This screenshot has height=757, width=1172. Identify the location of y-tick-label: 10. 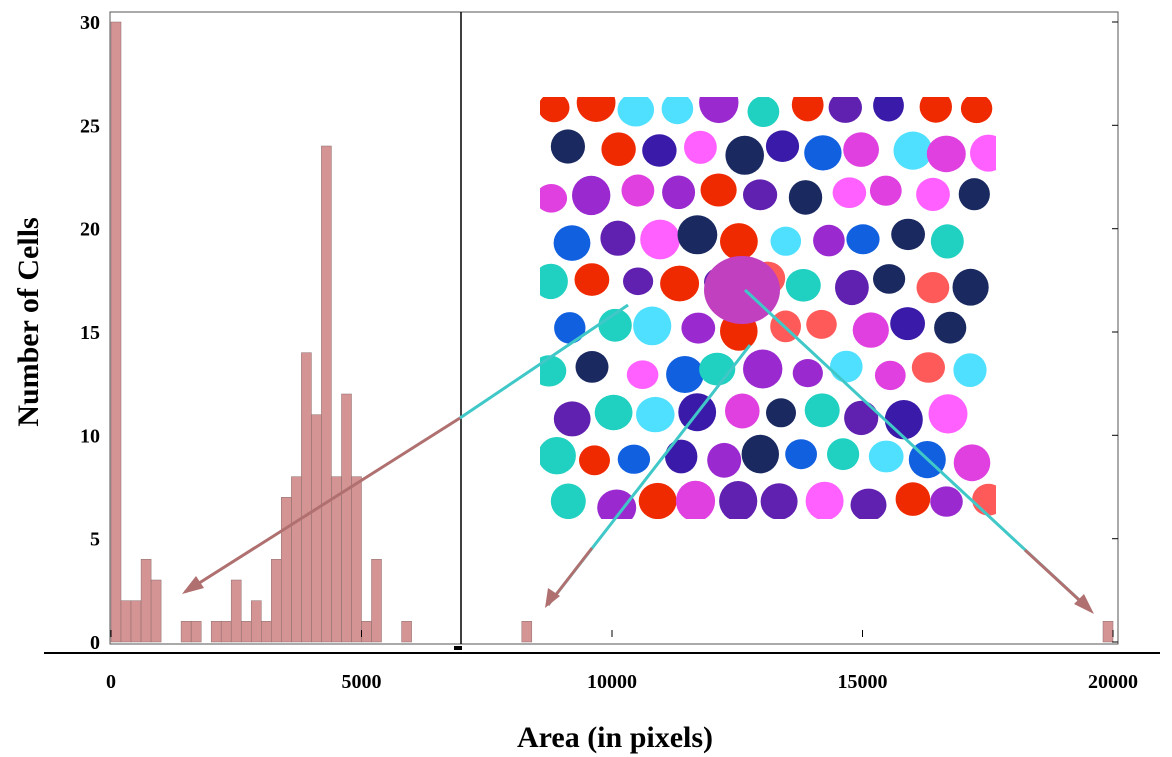
(90, 436).